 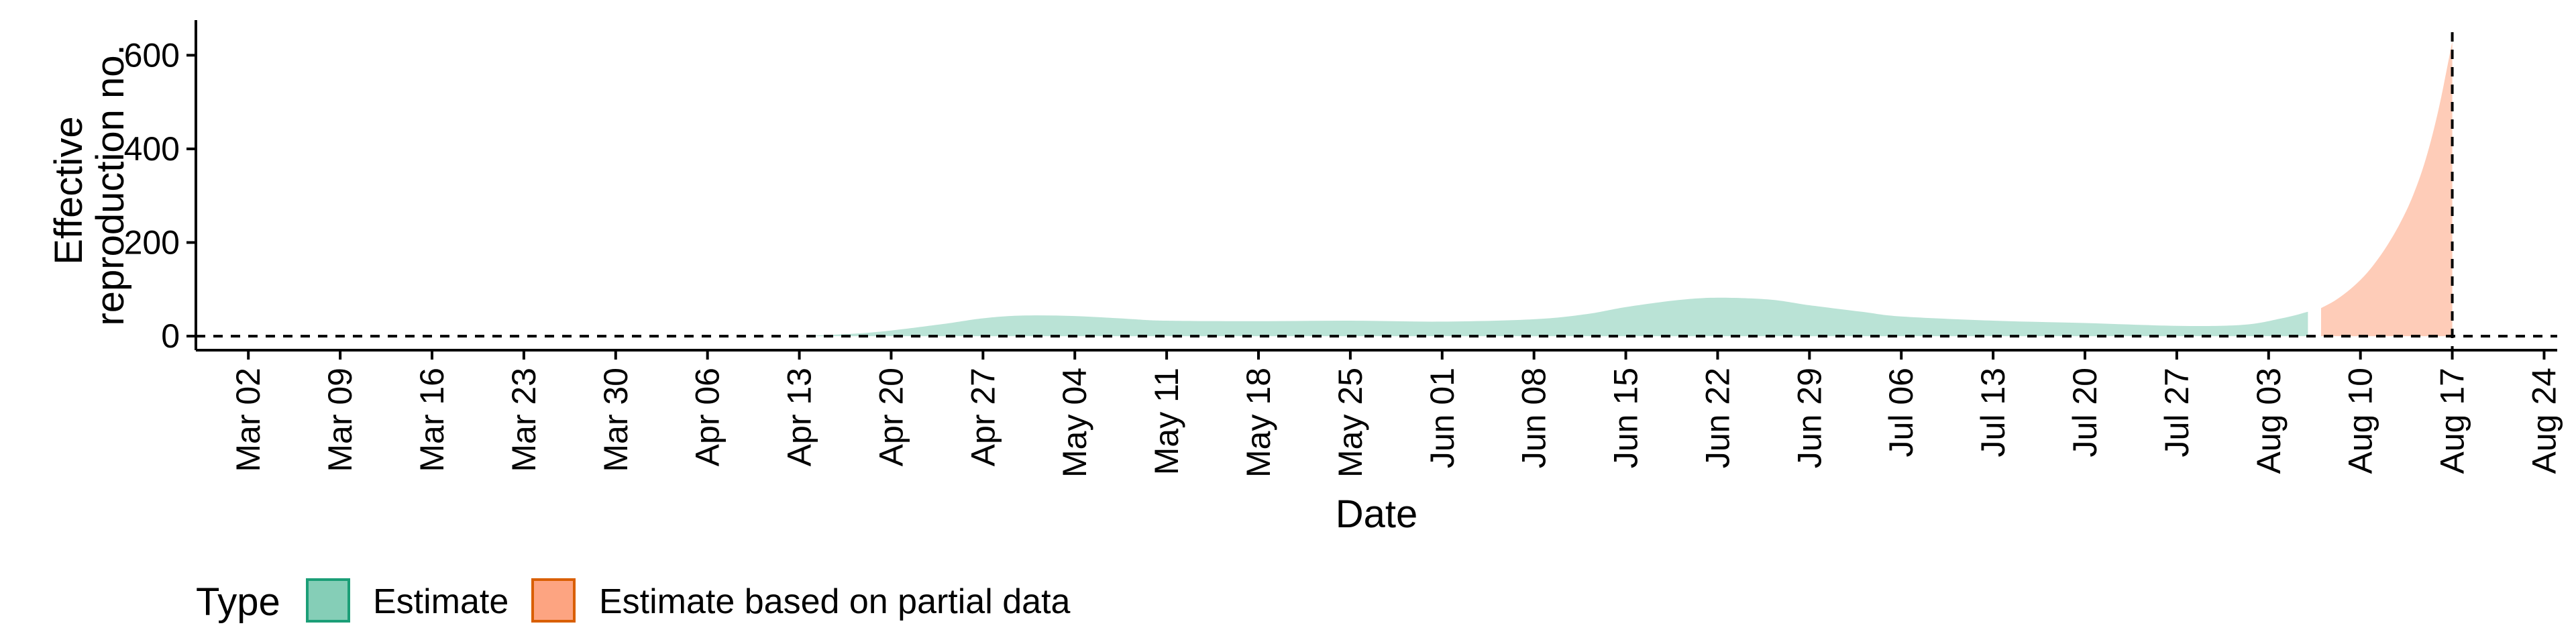 I want to click on legend-key-partial-estimate, so click(x=553, y=600).